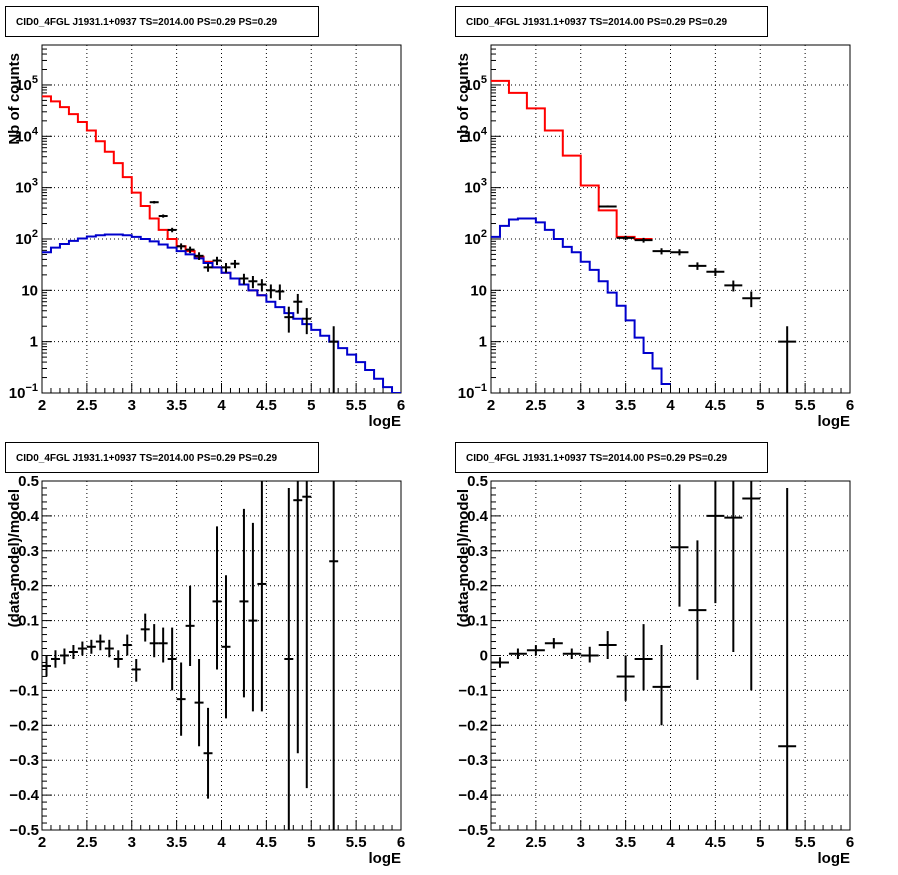  I want to click on x-tick-label: 6, so click(850, 405).